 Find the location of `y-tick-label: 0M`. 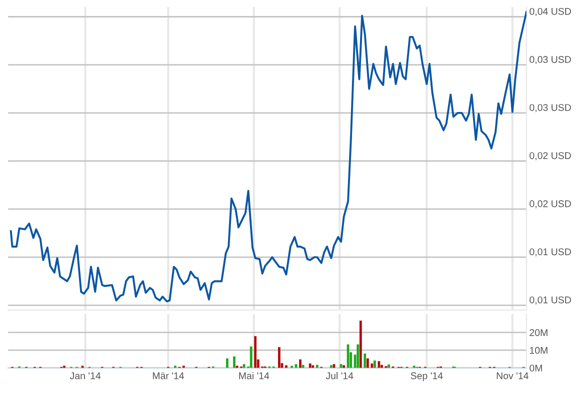

y-tick-label: 0M is located at coordinates (536, 368).